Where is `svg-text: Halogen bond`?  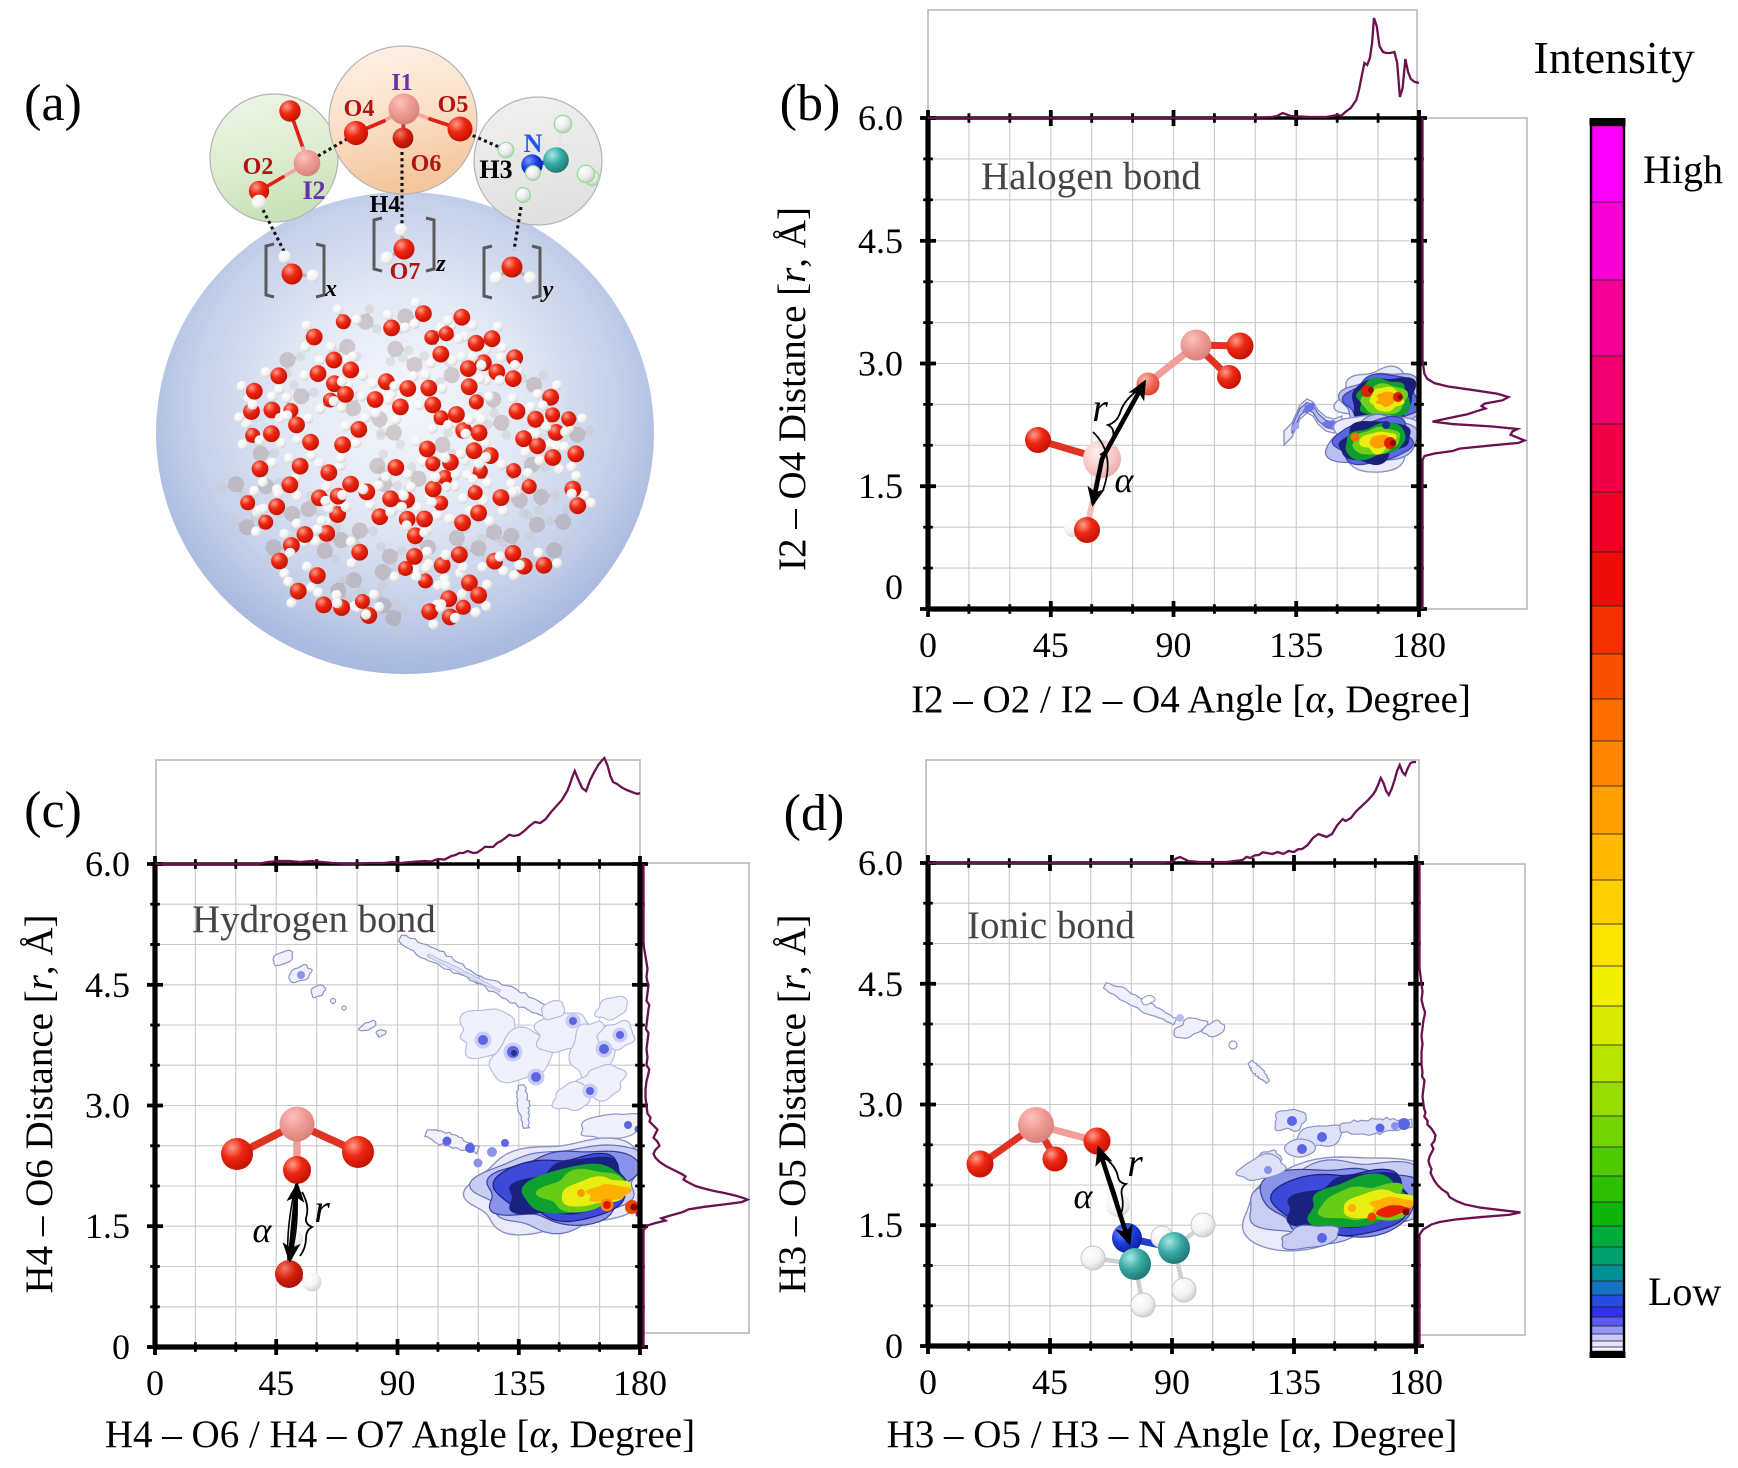
svg-text: Halogen bond is located at coordinates (1091, 176).